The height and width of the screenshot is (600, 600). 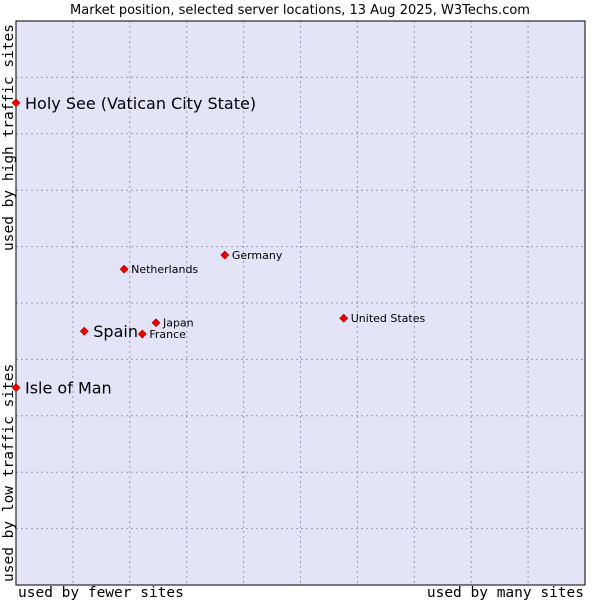 What do you see at coordinates (178, 323) in the screenshot?
I see `data-point-label: Japan` at bounding box center [178, 323].